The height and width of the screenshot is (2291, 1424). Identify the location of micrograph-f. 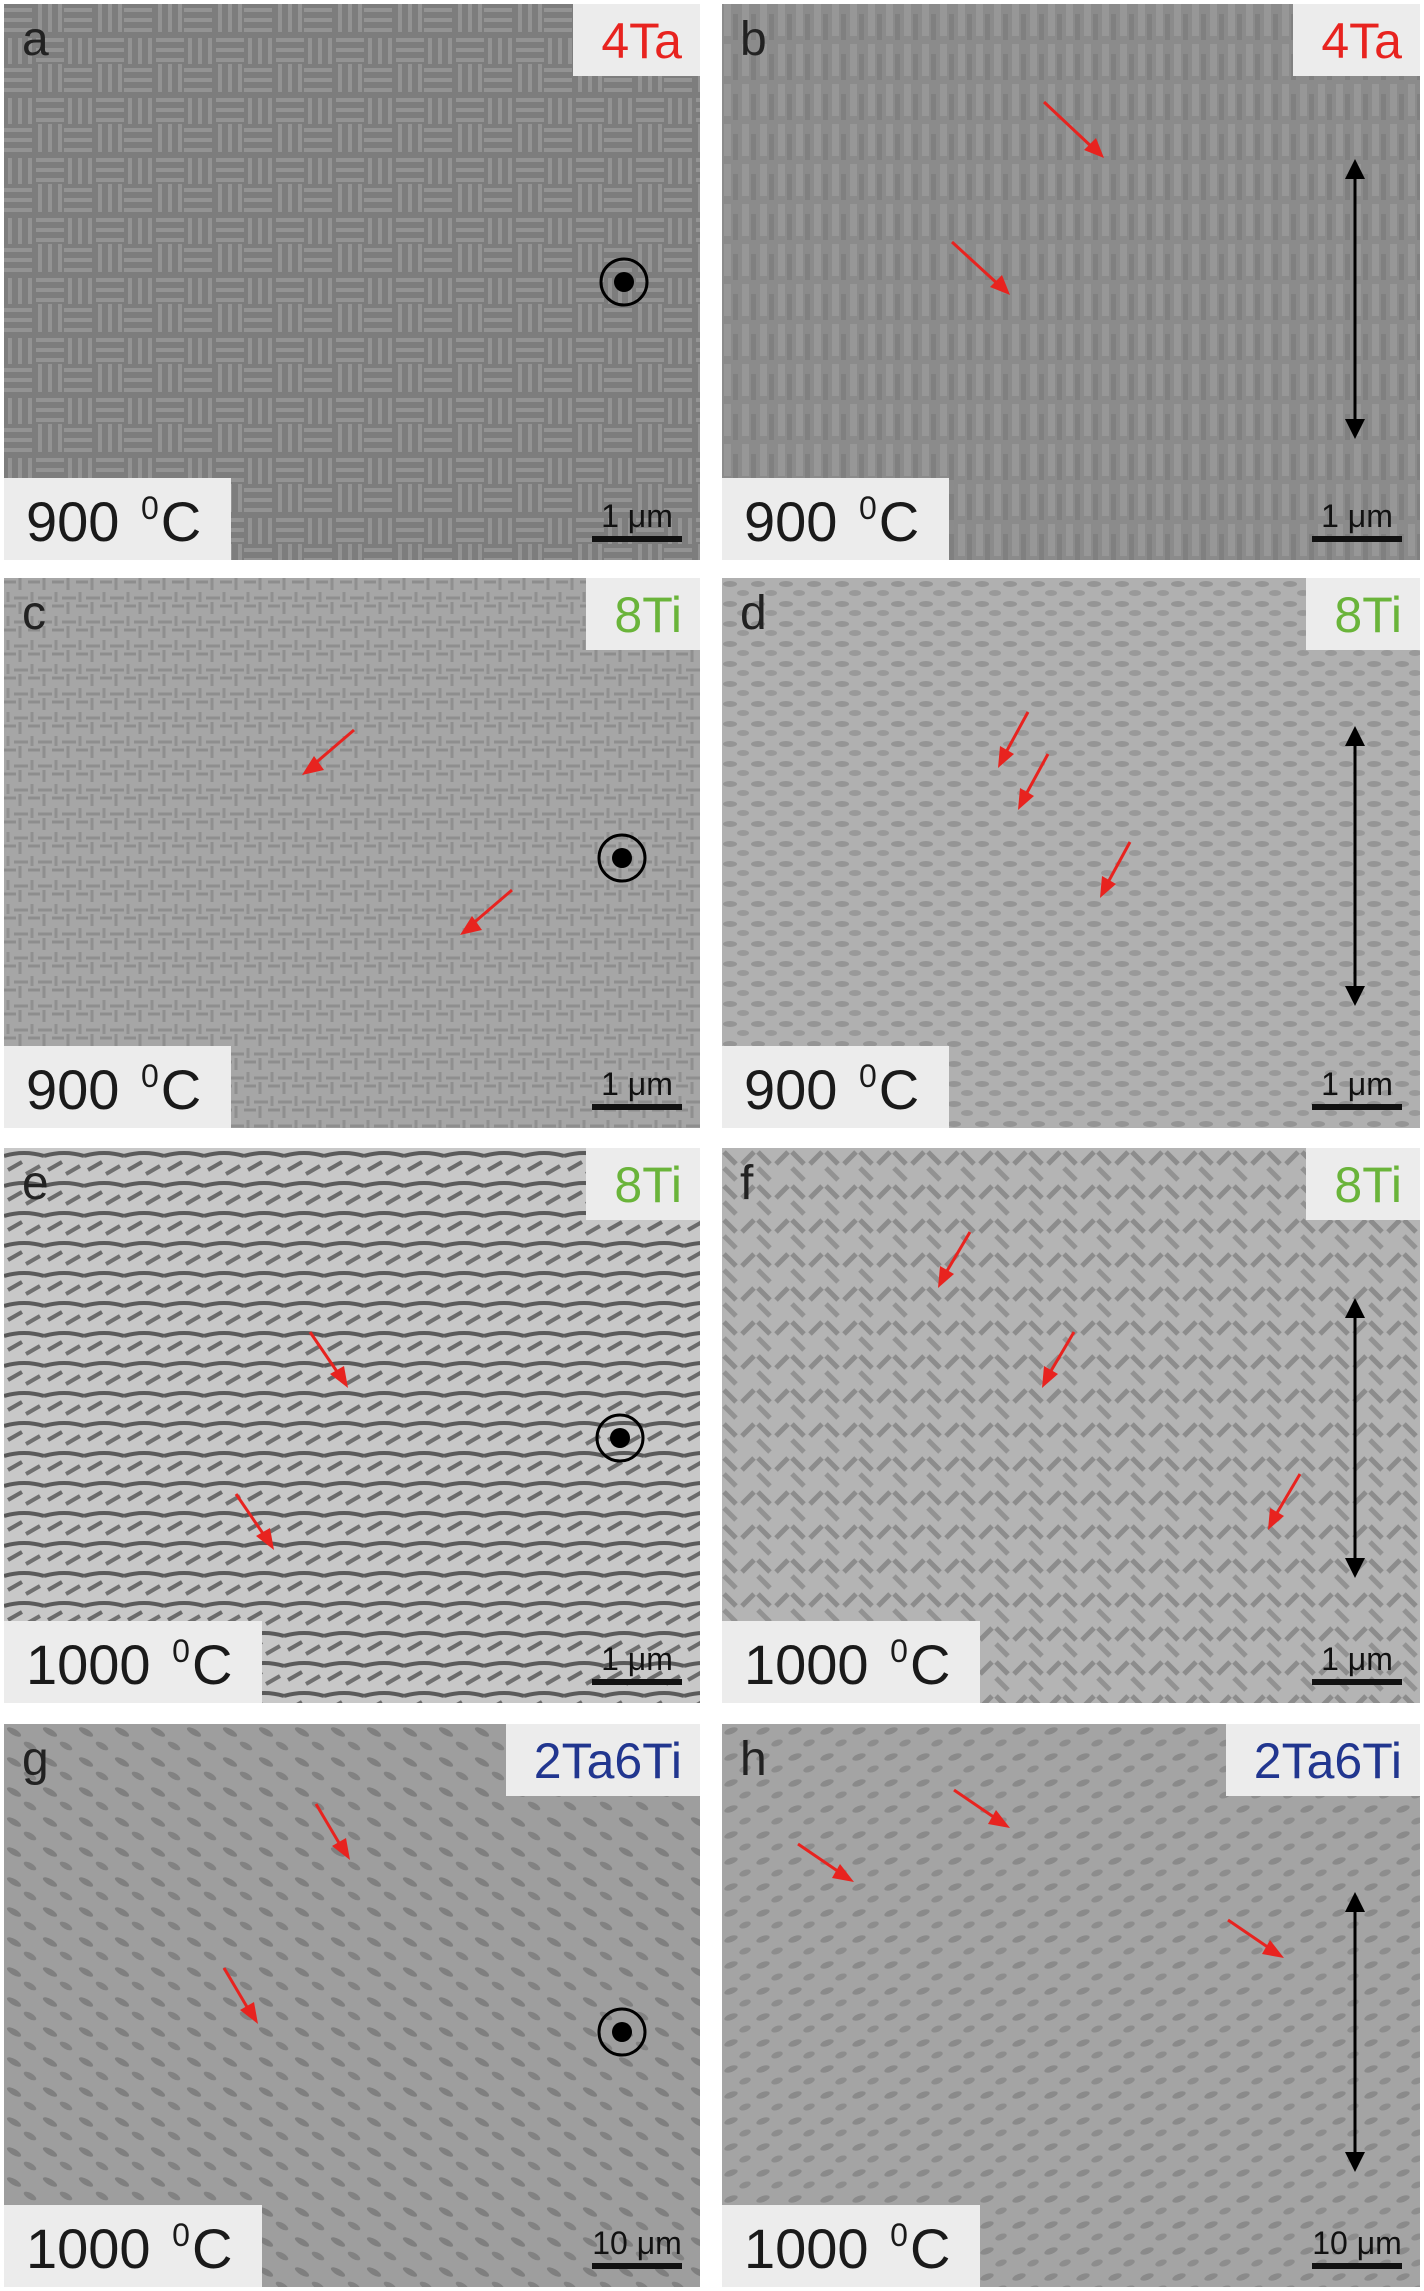
(1071, 1425).